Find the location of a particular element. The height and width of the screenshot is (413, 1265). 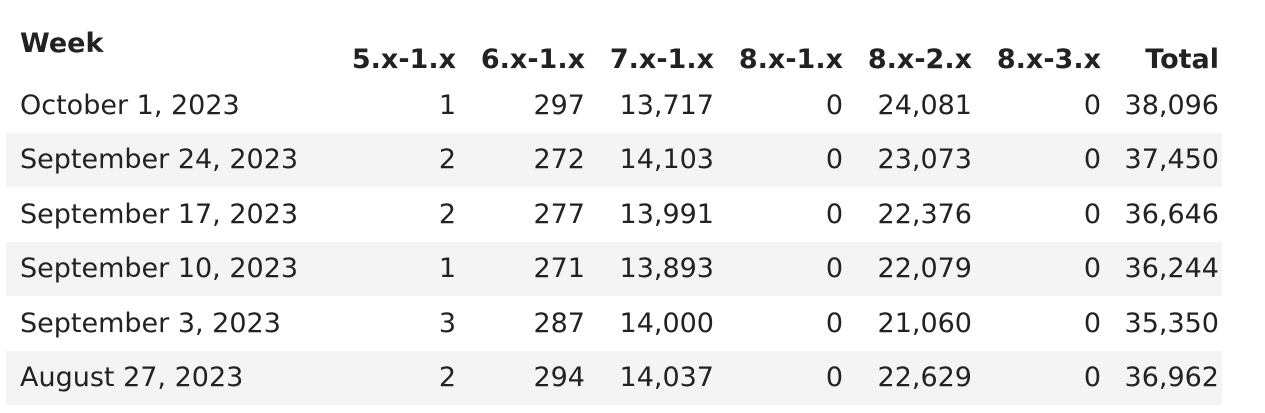

value-cell: 271 is located at coordinates (559, 269).